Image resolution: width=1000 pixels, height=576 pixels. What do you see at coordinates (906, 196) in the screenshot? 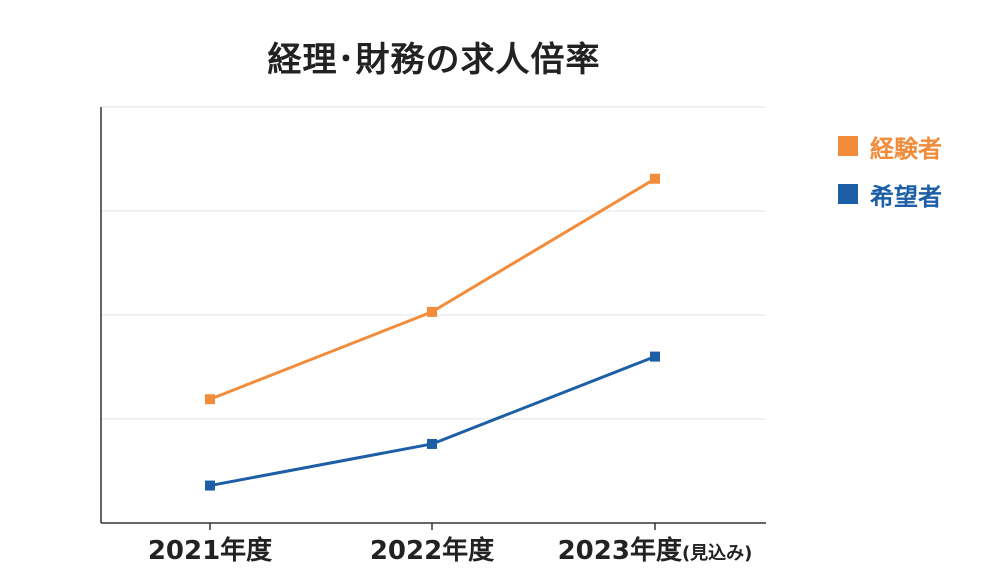
I see `legend-label-aspirant: 希望者` at bounding box center [906, 196].